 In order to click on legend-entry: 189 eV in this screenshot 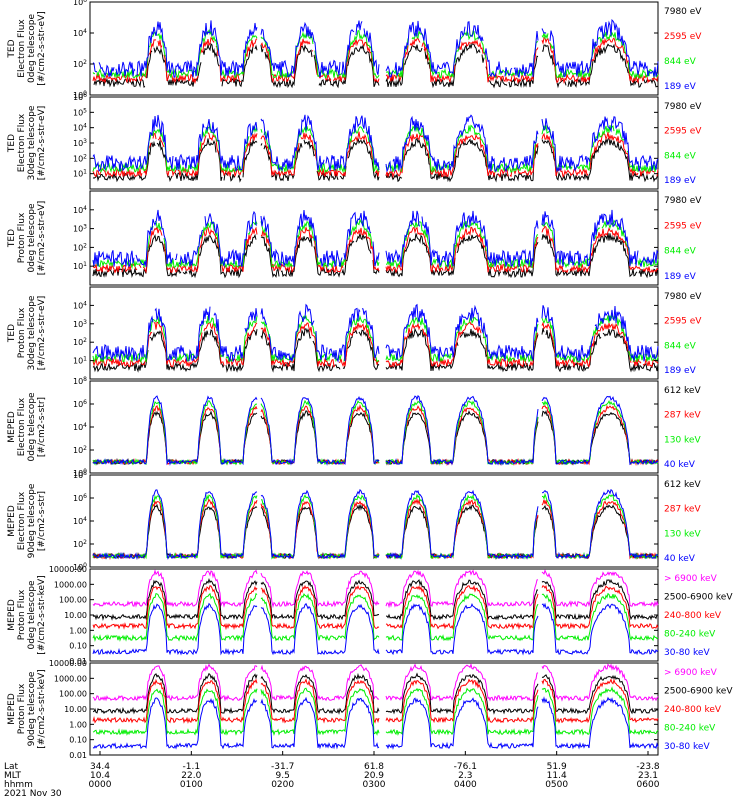, I will do `click(680, 371)`.